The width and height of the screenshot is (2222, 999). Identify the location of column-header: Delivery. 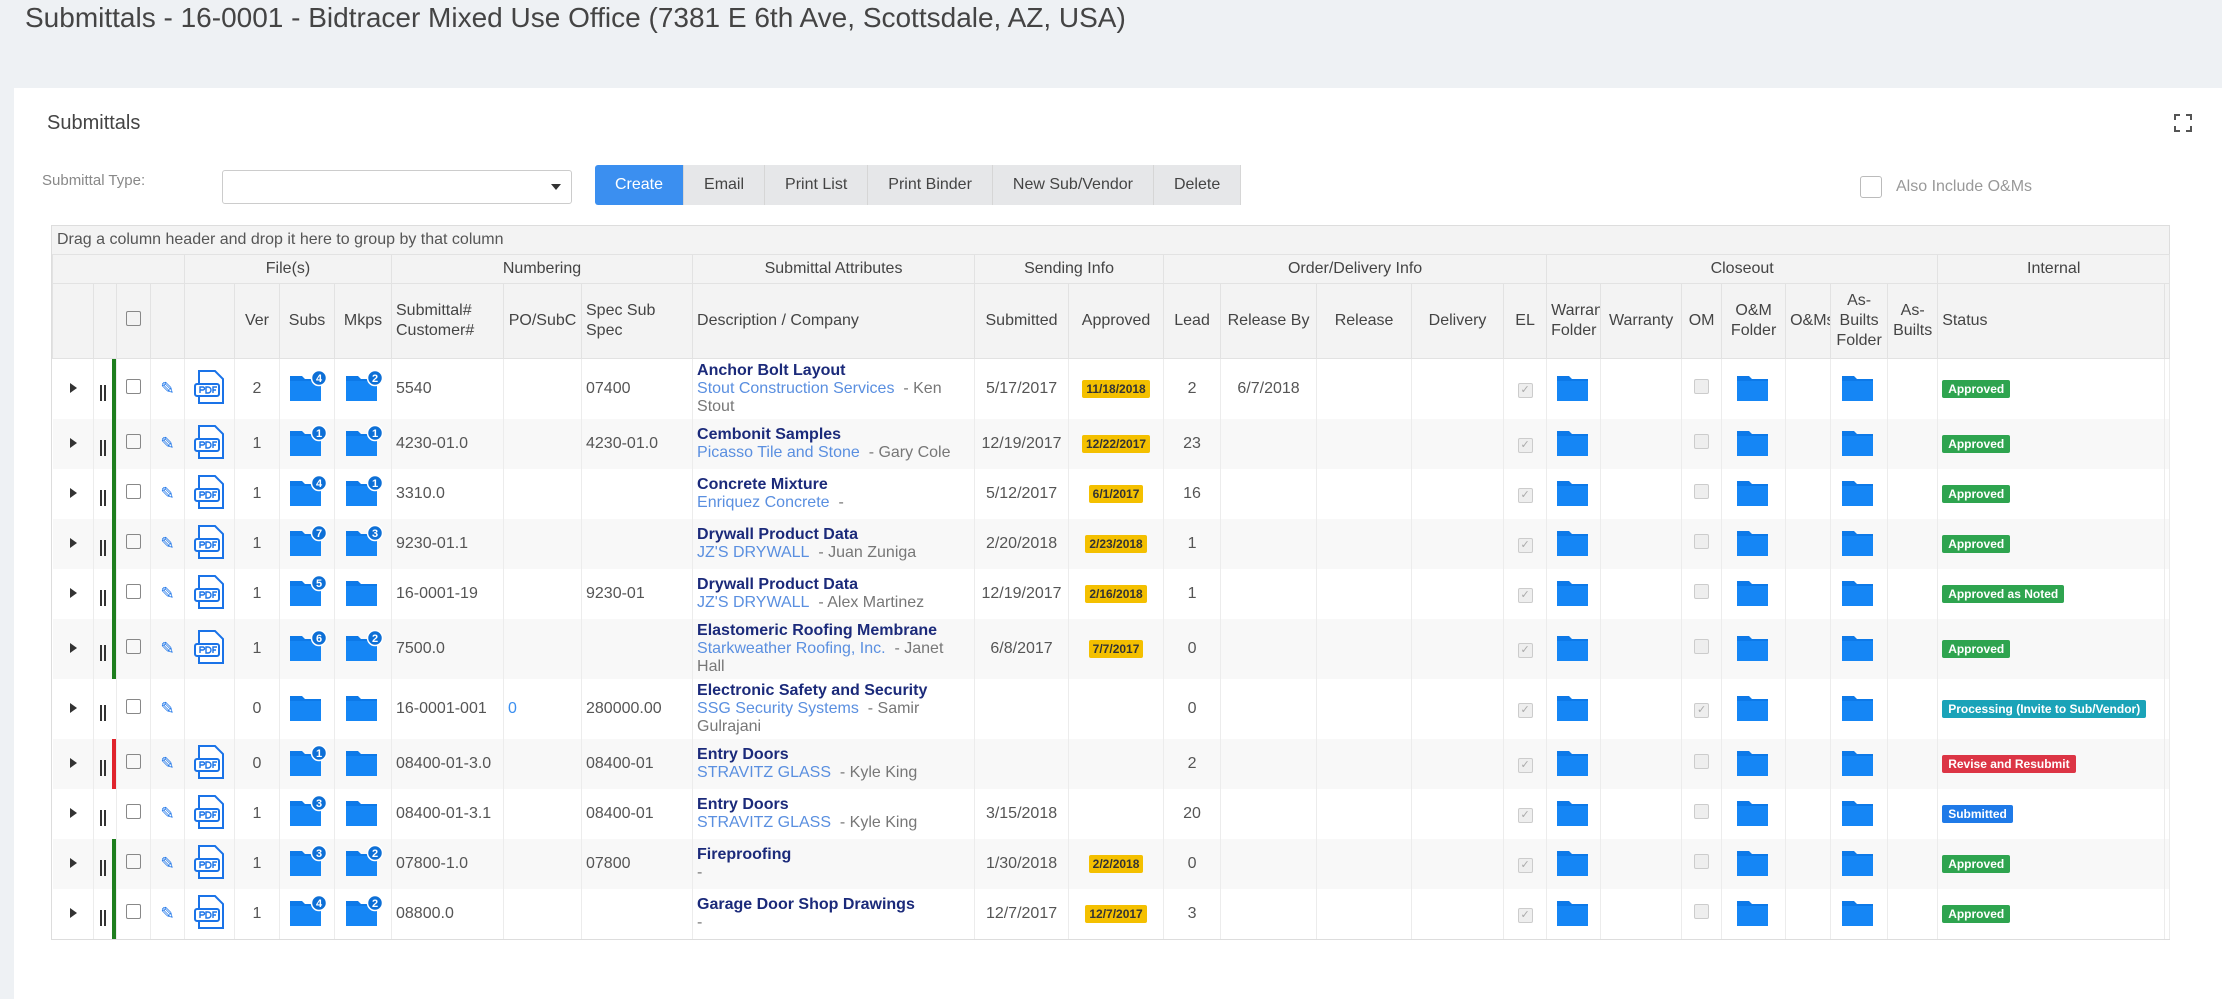
(1458, 321).